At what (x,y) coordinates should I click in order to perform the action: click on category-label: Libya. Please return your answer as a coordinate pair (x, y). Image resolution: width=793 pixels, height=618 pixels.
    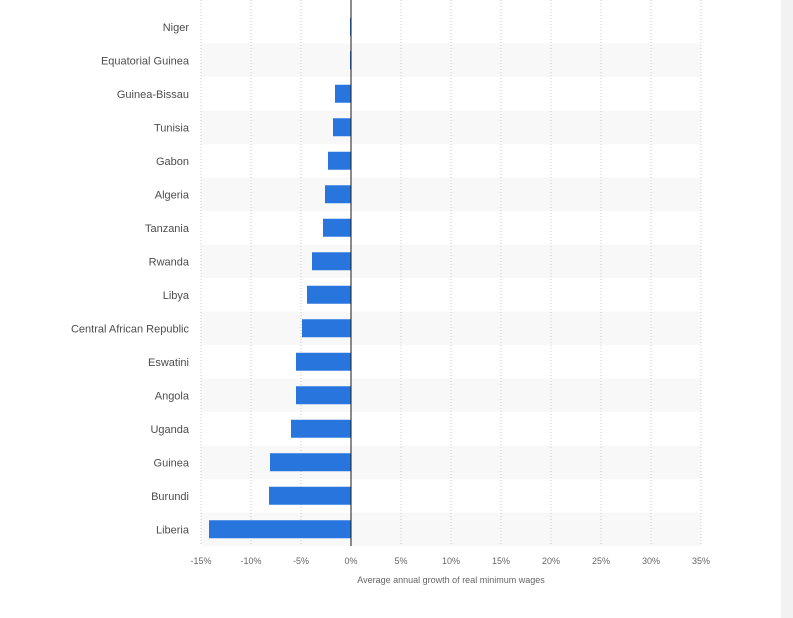
    Looking at the image, I should click on (176, 296).